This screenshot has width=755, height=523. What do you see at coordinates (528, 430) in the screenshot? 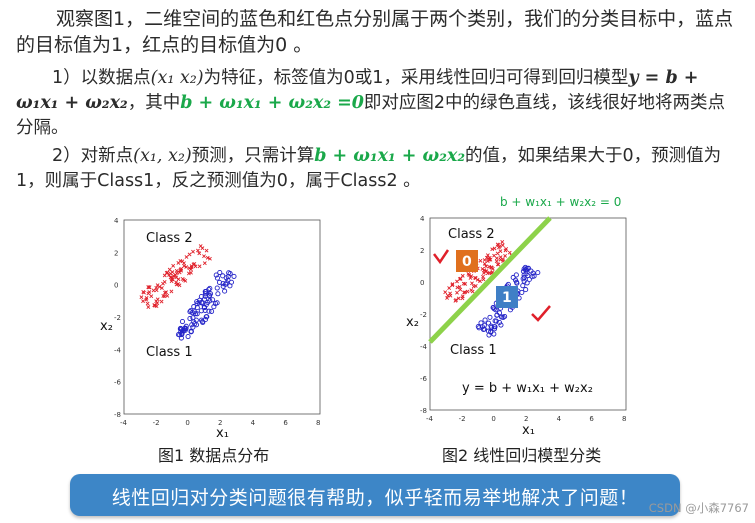
I see `x-axis-label: x₁` at bounding box center [528, 430].